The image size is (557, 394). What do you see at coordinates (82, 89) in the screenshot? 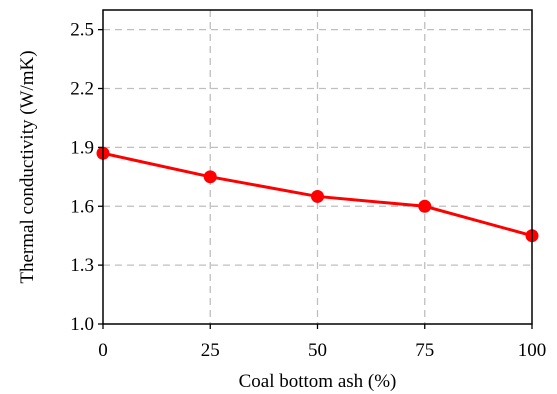
I see `y-tick-label: 2.2` at bounding box center [82, 89].